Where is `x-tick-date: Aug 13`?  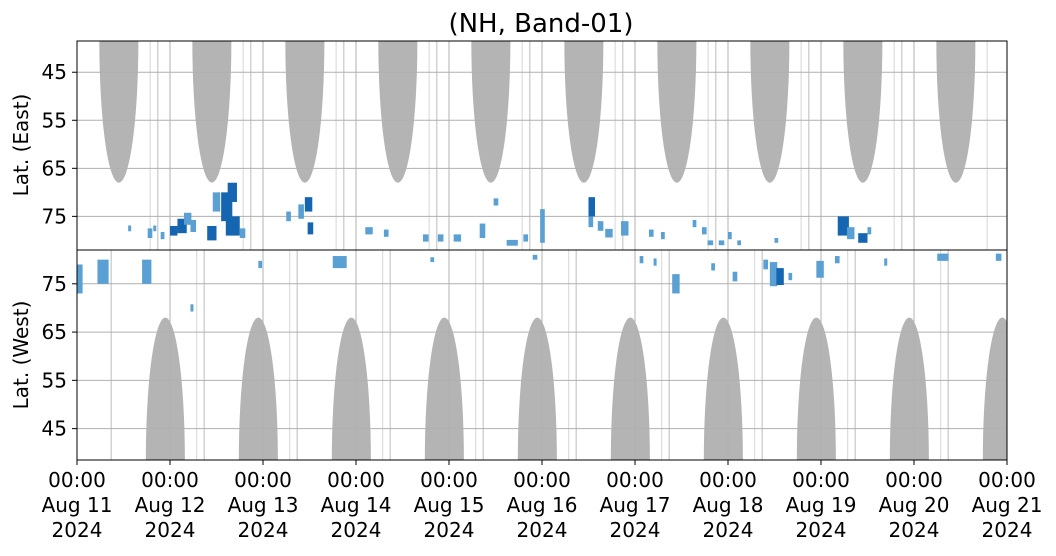
x-tick-date: Aug 13 is located at coordinates (263, 505).